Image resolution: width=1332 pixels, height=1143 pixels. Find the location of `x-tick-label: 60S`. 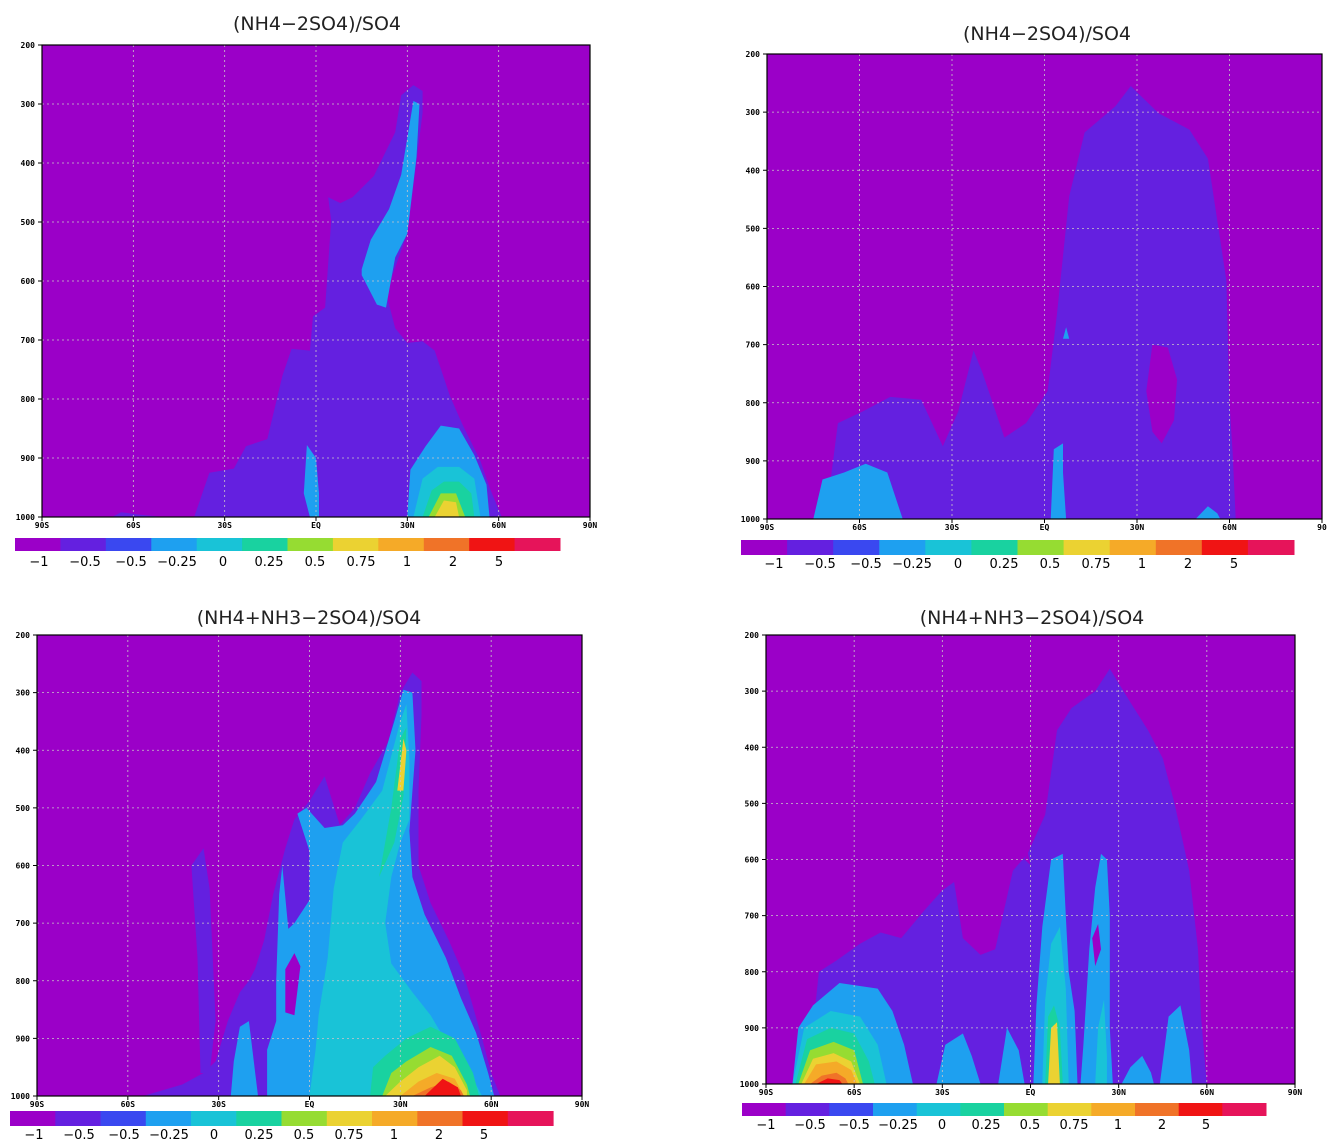

x-tick-label: 60S is located at coordinates (128, 1104).